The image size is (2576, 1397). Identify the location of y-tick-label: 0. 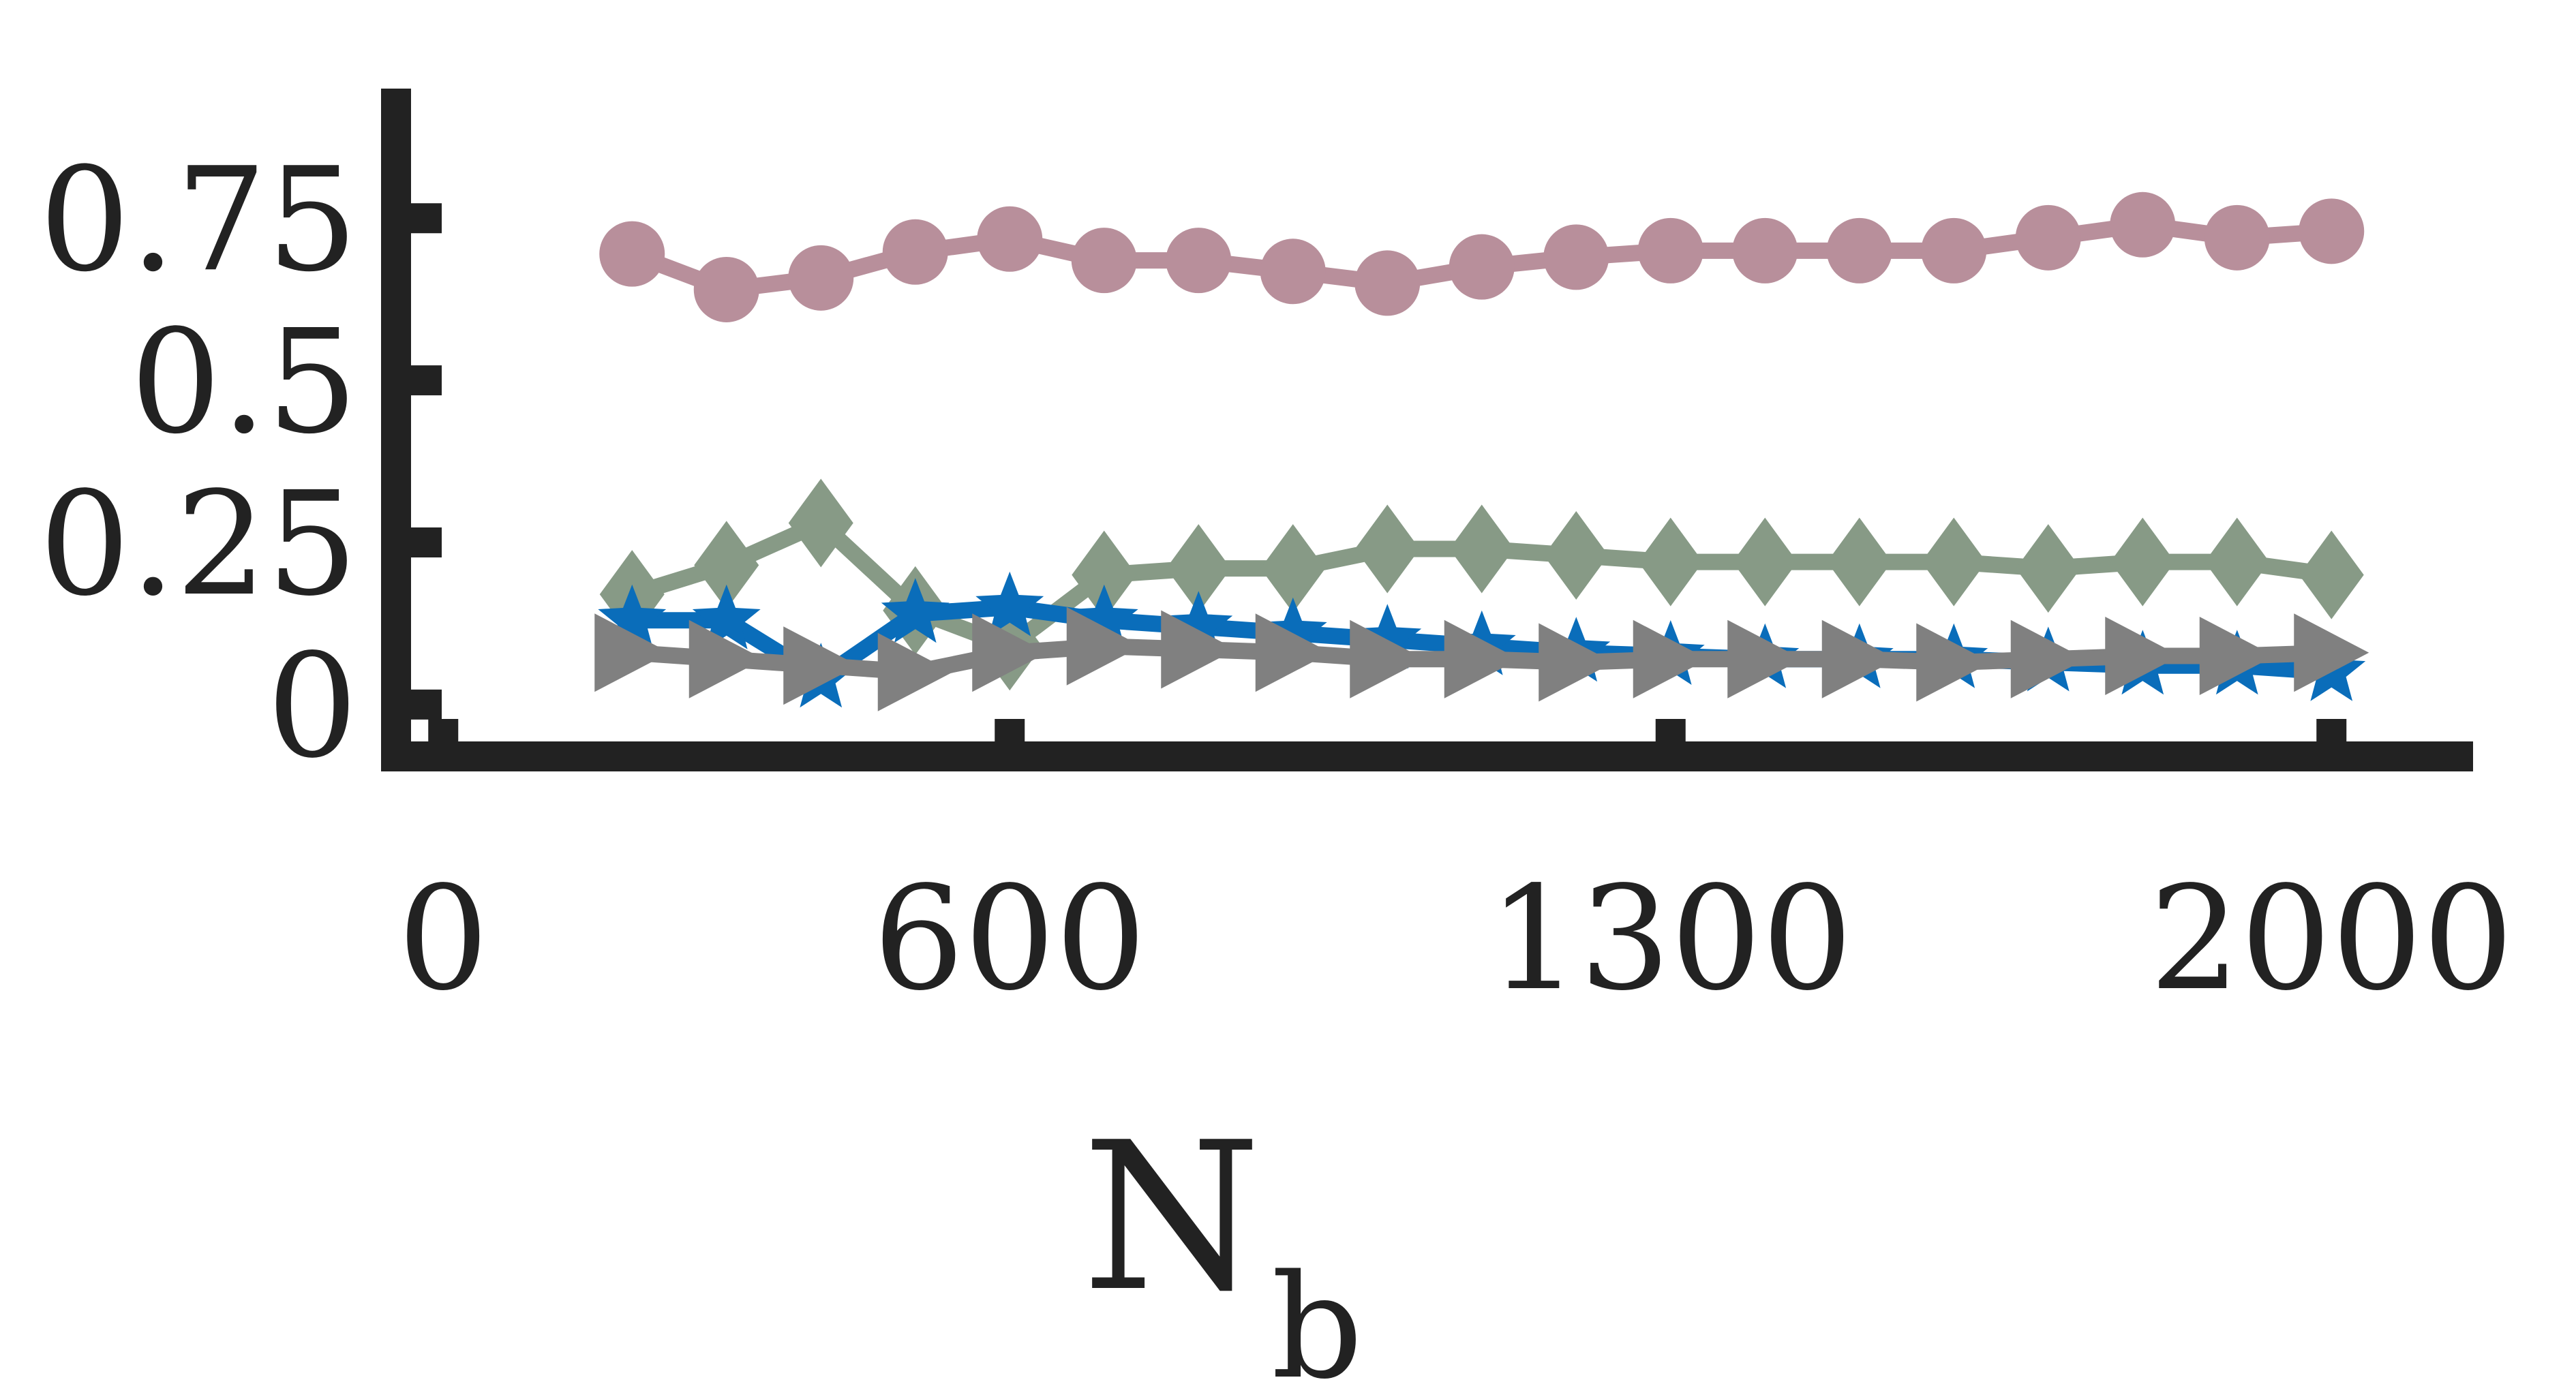
(312, 706).